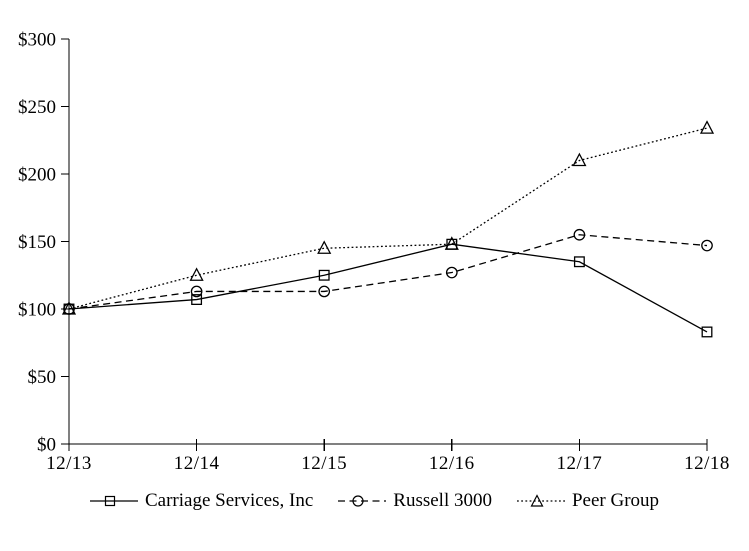 The height and width of the screenshot is (551, 749). I want to click on legend-item-carriage-services: Carriage Services, Inc, so click(201, 501).